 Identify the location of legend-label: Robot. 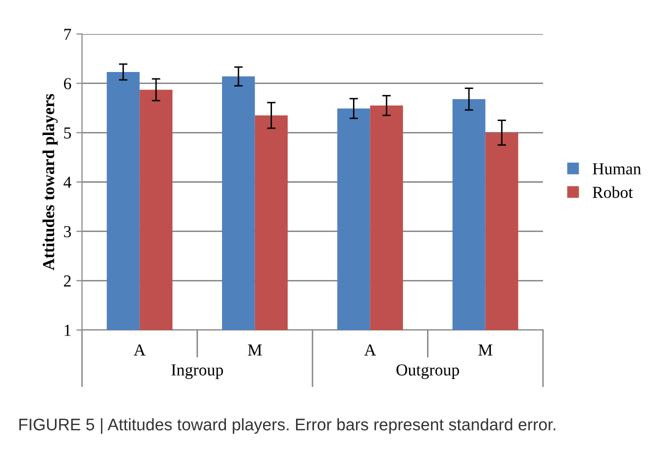
(612, 192).